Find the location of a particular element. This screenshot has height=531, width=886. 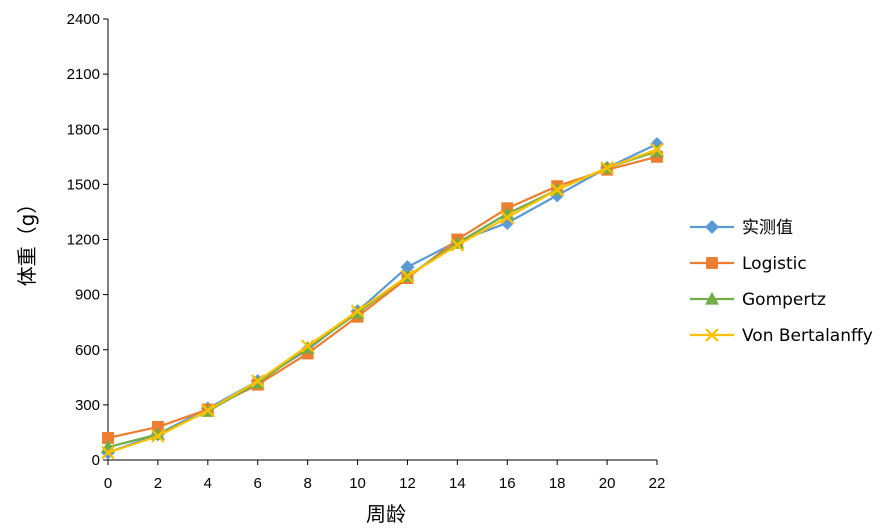

x-tick-label: 14 is located at coordinates (457, 483).